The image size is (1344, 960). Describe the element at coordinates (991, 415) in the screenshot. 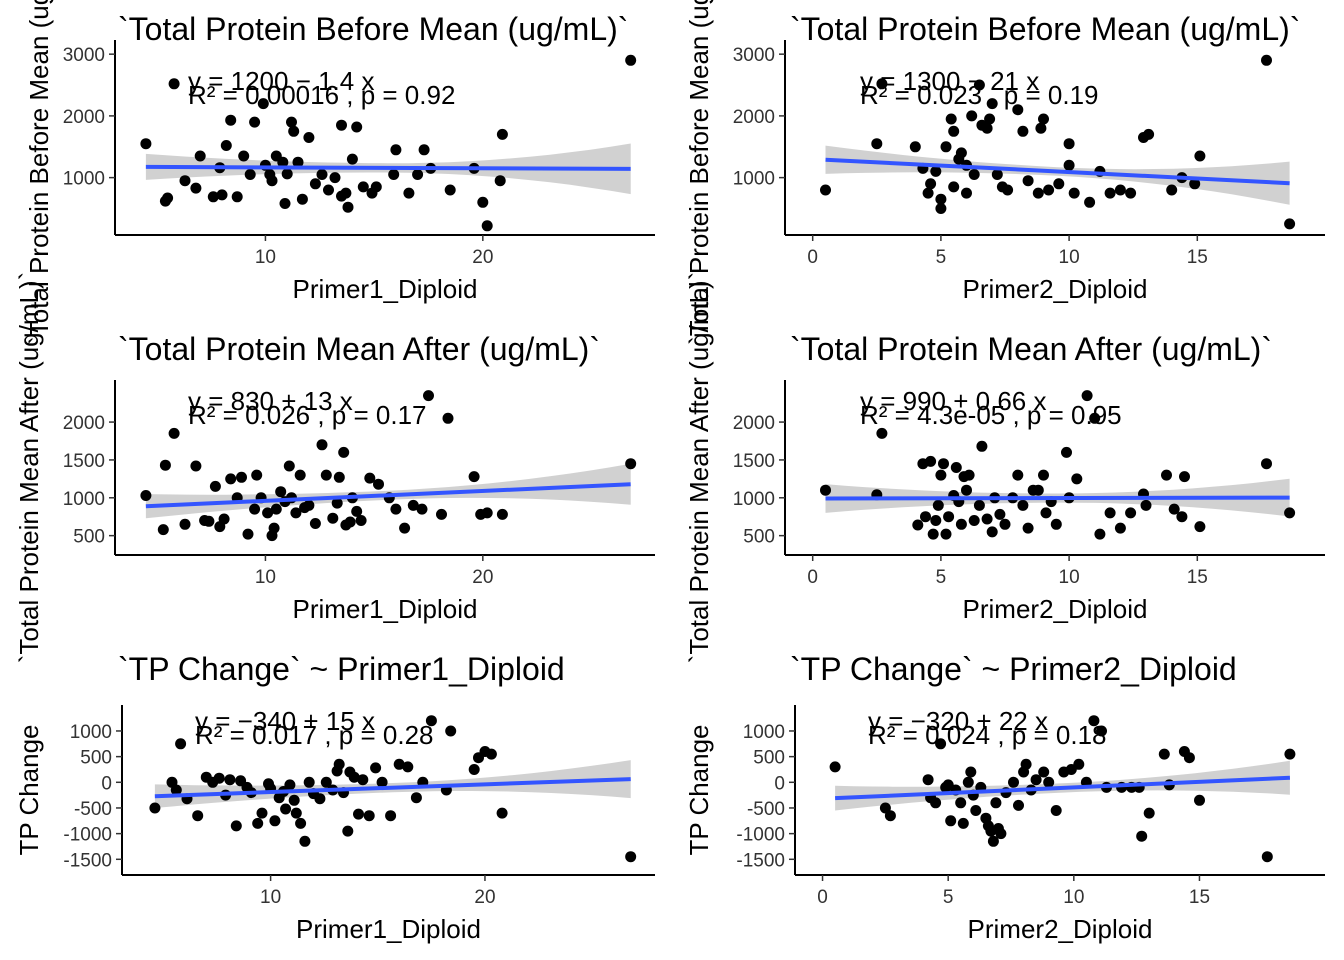

I see `regression-stats: R² = 4.3e-05 , p = 0.95` at that location.